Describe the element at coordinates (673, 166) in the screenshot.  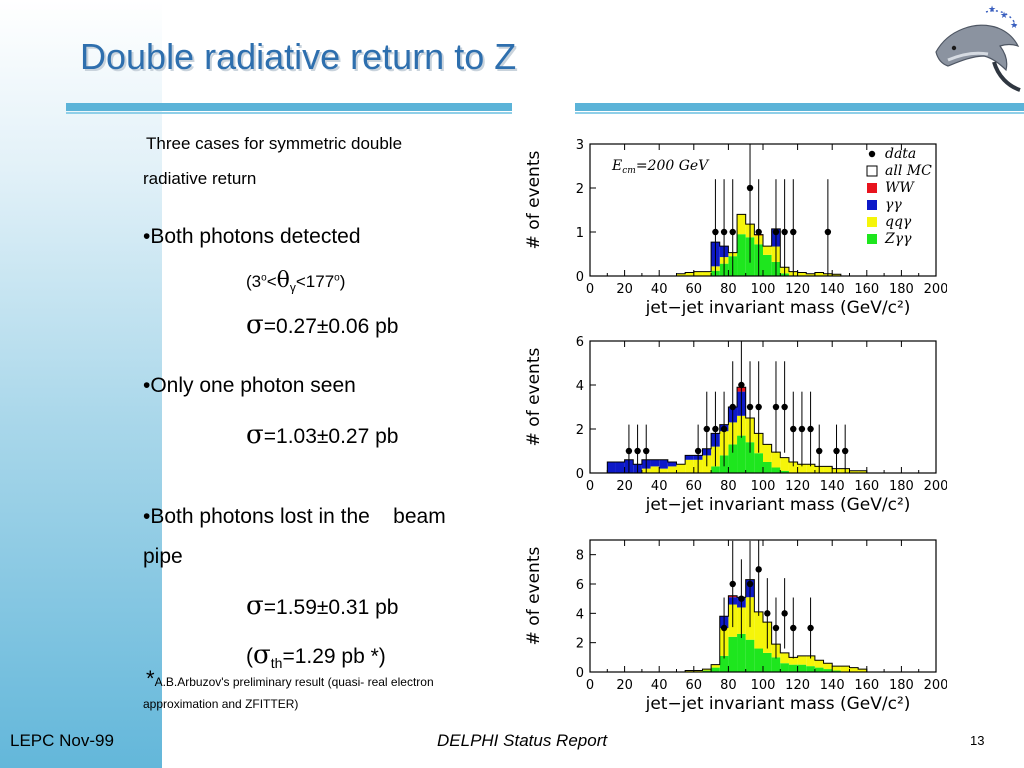
I see `annotation-rest: =200 GeV` at that location.